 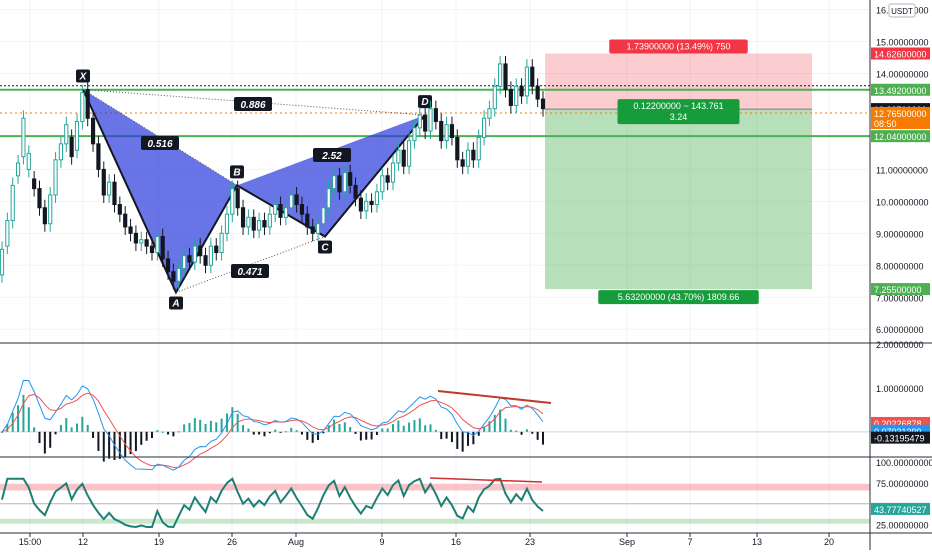 What do you see at coordinates (494, 397) in the screenshot?
I see `macd-divergence-line` at bounding box center [494, 397].